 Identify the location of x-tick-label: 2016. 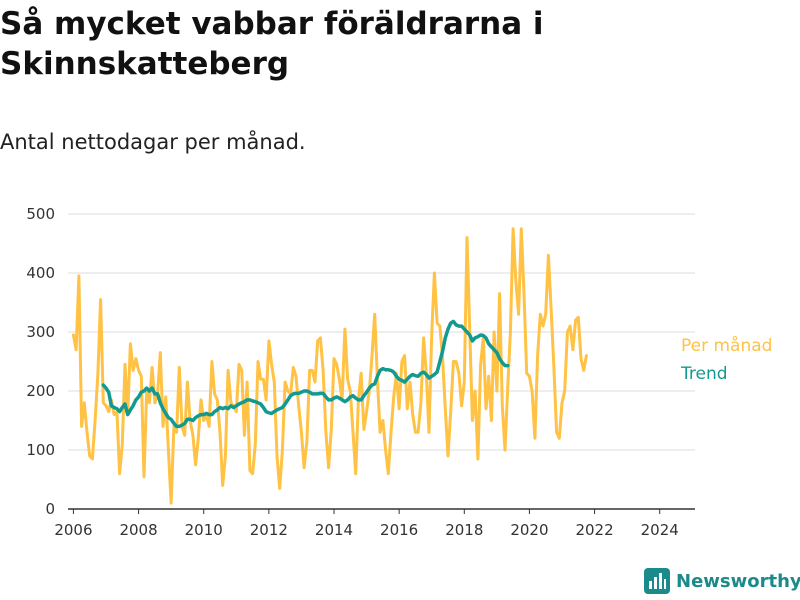
(399, 530).